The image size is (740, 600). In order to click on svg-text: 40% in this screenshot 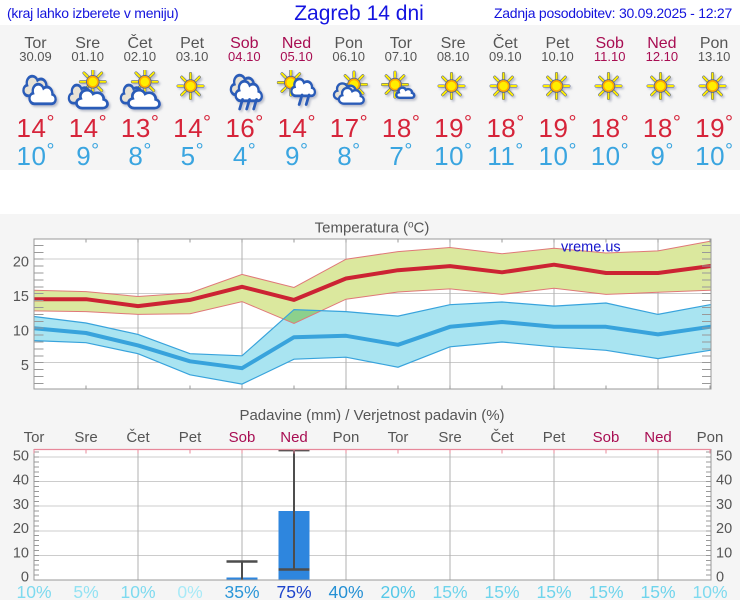, I will do `click(345, 591)`.